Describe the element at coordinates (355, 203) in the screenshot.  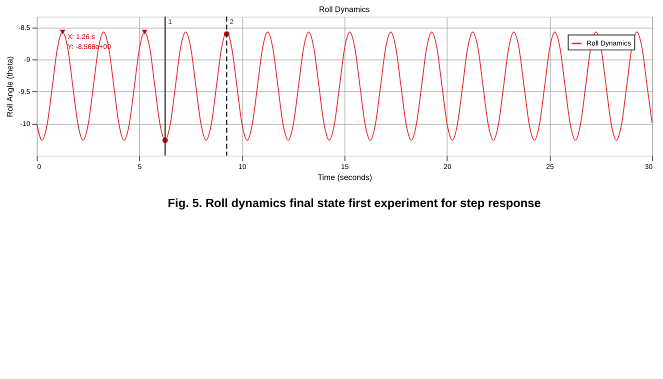
I see `caption: Fig. 5. Roll dynamics final state first experiment for step response` at that location.